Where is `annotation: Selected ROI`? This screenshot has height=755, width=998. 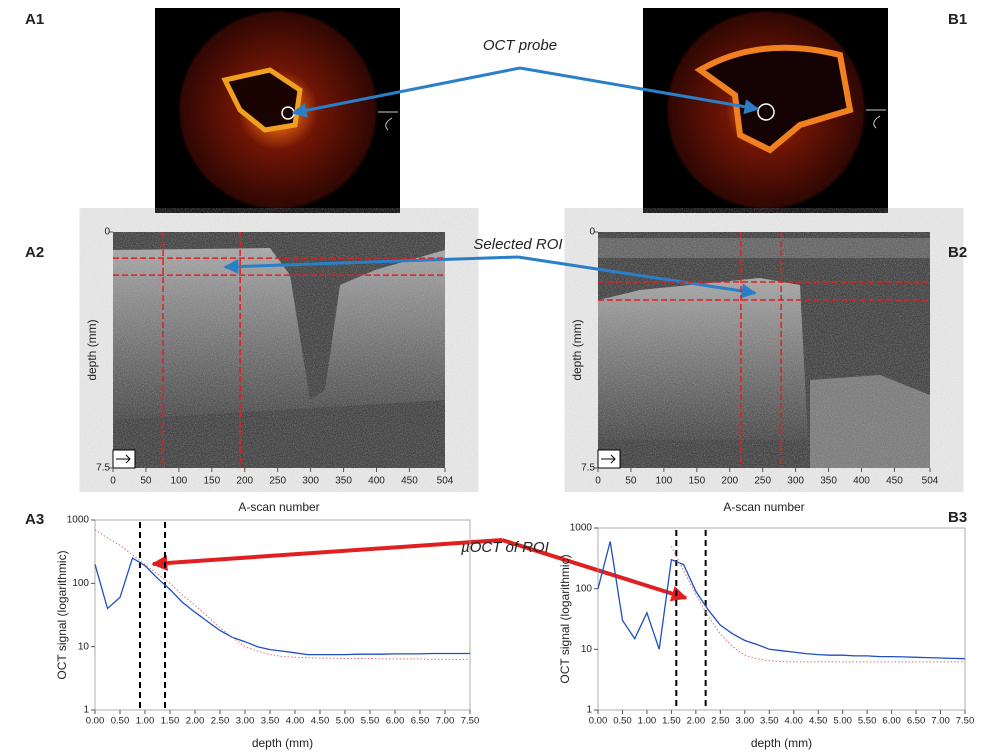 annotation: Selected ROI is located at coordinates (517, 244).